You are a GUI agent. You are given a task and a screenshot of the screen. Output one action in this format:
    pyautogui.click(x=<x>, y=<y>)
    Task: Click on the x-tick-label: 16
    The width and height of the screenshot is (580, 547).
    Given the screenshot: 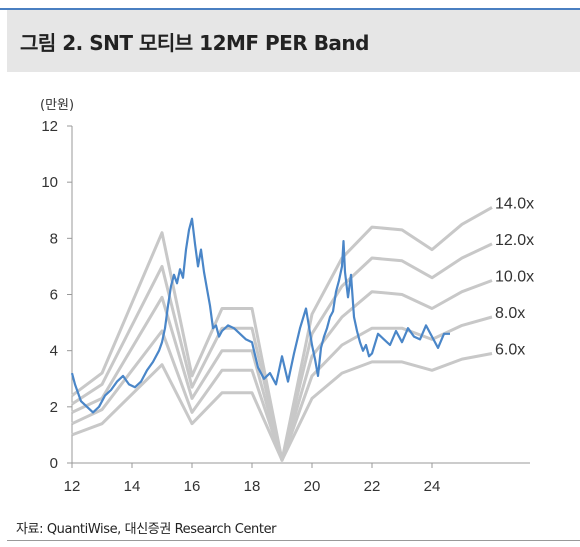 What is the action you would take?
    pyautogui.click(x=192, y=486)
    